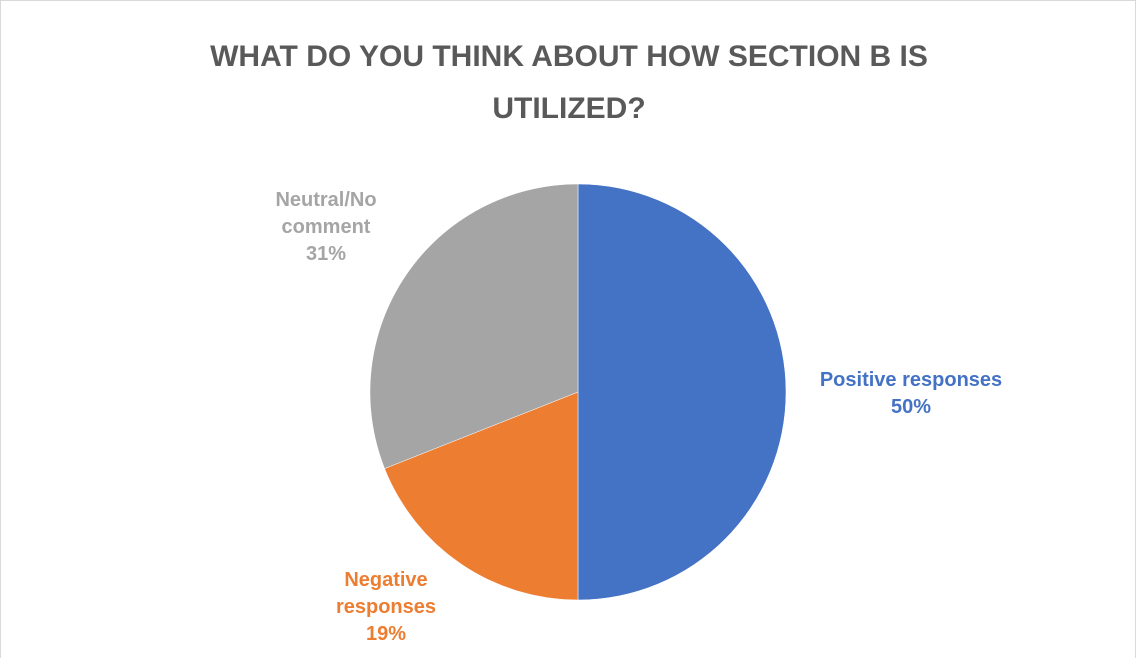  What do you see at coordinates (911, 394) in the screenshot?
I see `data-label-positive-responses: Positive responses 50%` at bounding box center [911, 394].